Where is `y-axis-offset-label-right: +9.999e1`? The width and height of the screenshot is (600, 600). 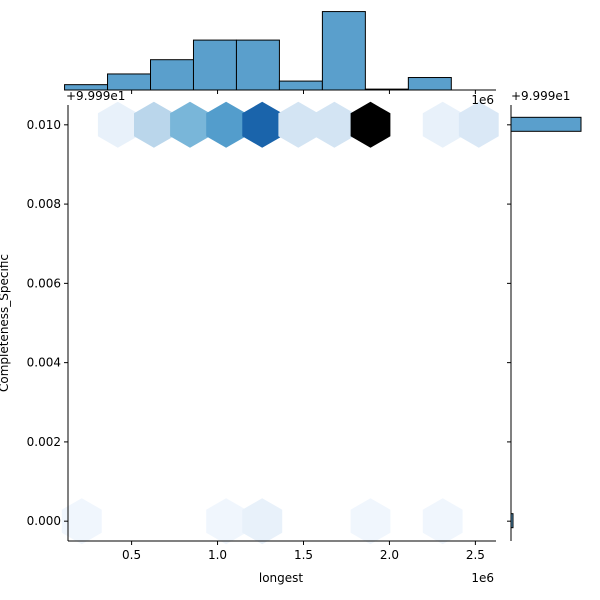
y-axis-offset-label-right: +9.999e1 is located at coordinates (540, 96).